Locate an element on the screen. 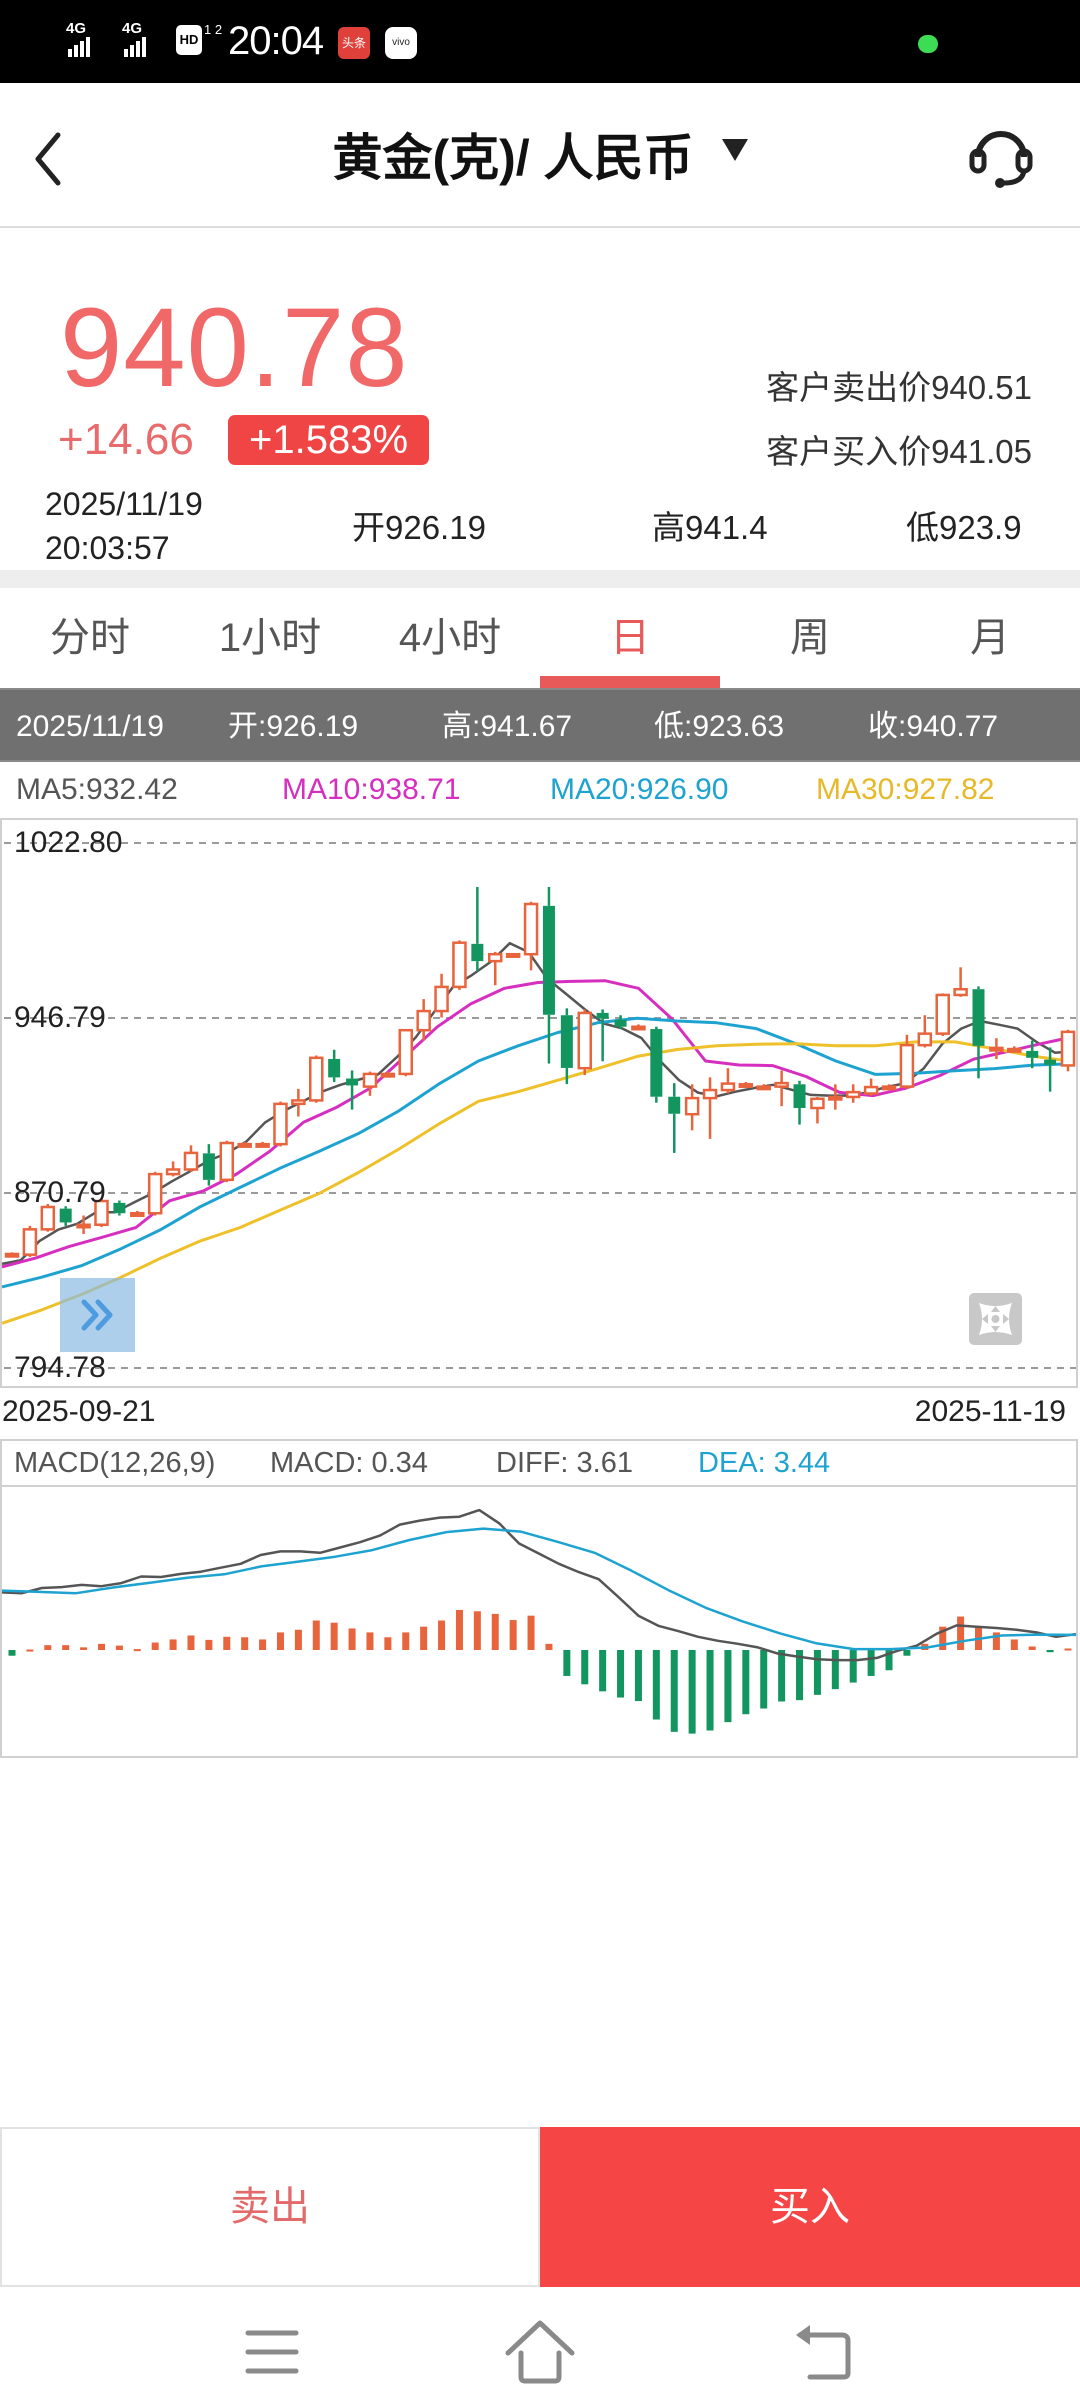 Image resolution: width=1080 pixels, height=2408 pixels. fullscreen-icon is located at coordinates (995, 1319).